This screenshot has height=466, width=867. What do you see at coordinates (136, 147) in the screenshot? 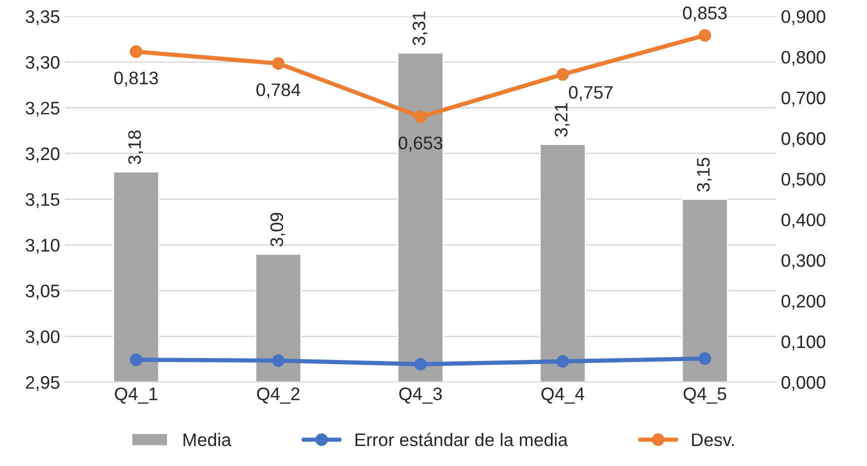
I see `data-label: 3,18` at bounding box center [136, 147].